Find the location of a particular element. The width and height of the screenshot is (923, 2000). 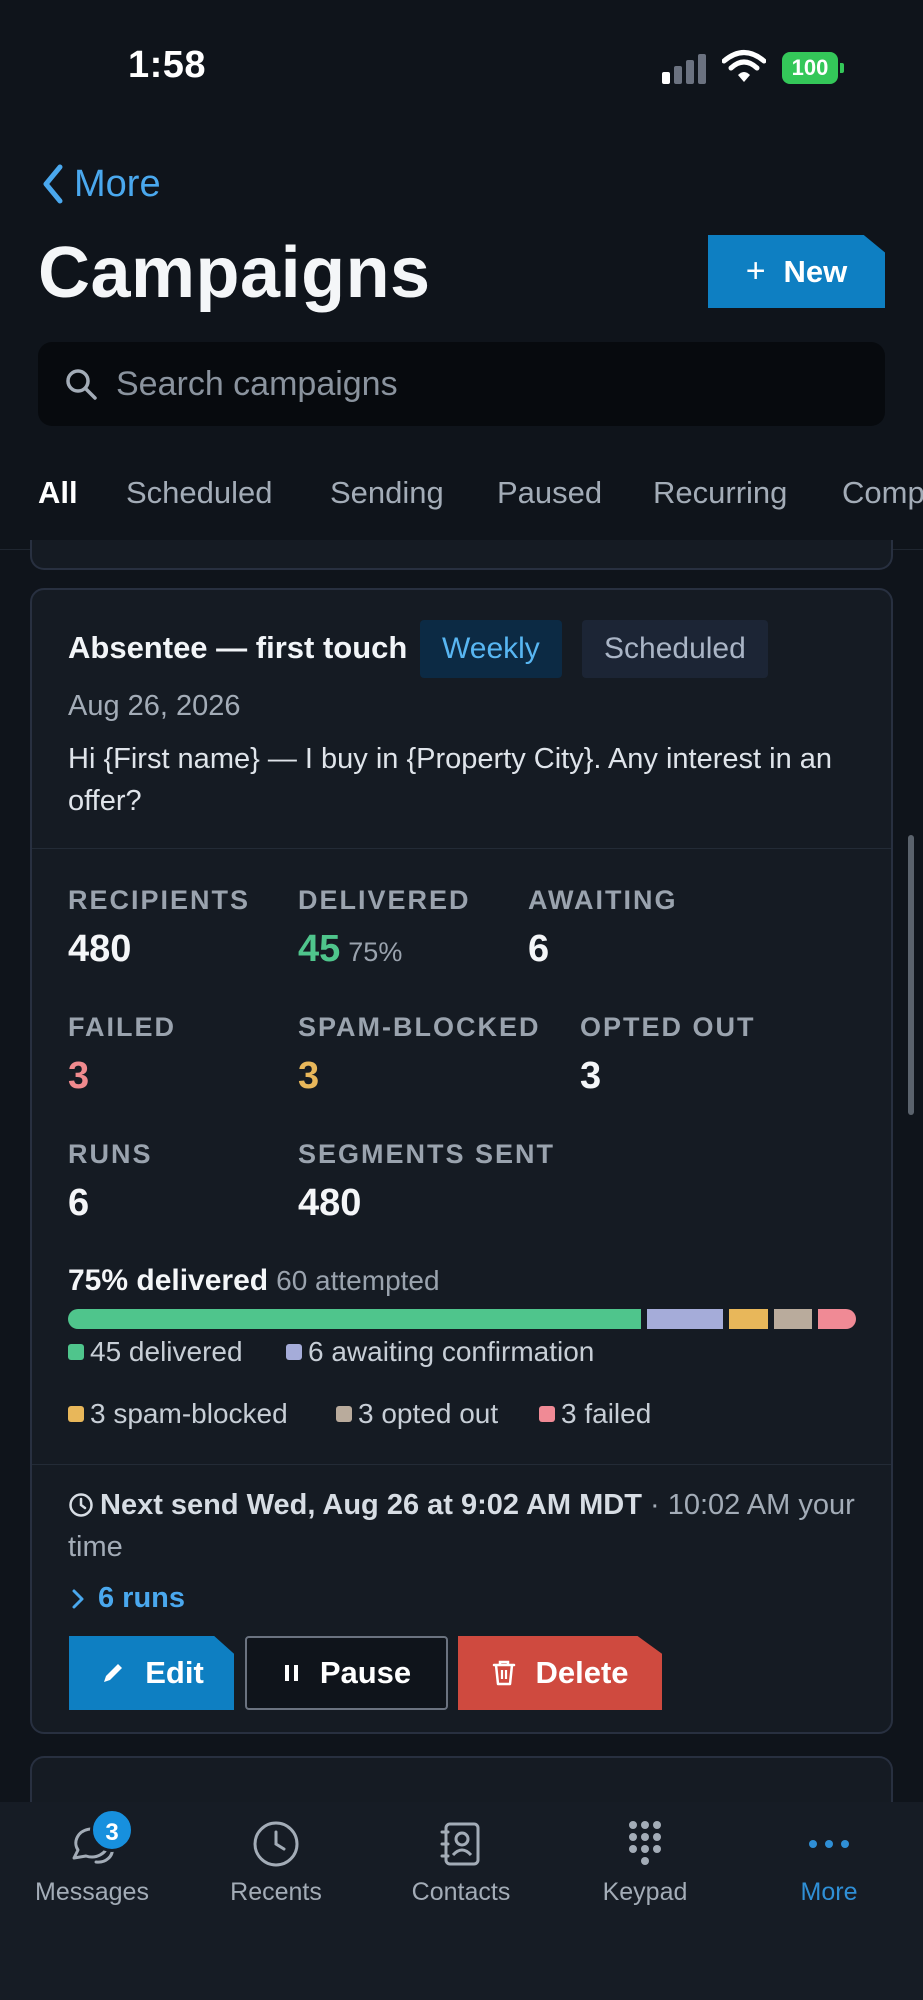

back-button: More is located at coordinates (100, 184).